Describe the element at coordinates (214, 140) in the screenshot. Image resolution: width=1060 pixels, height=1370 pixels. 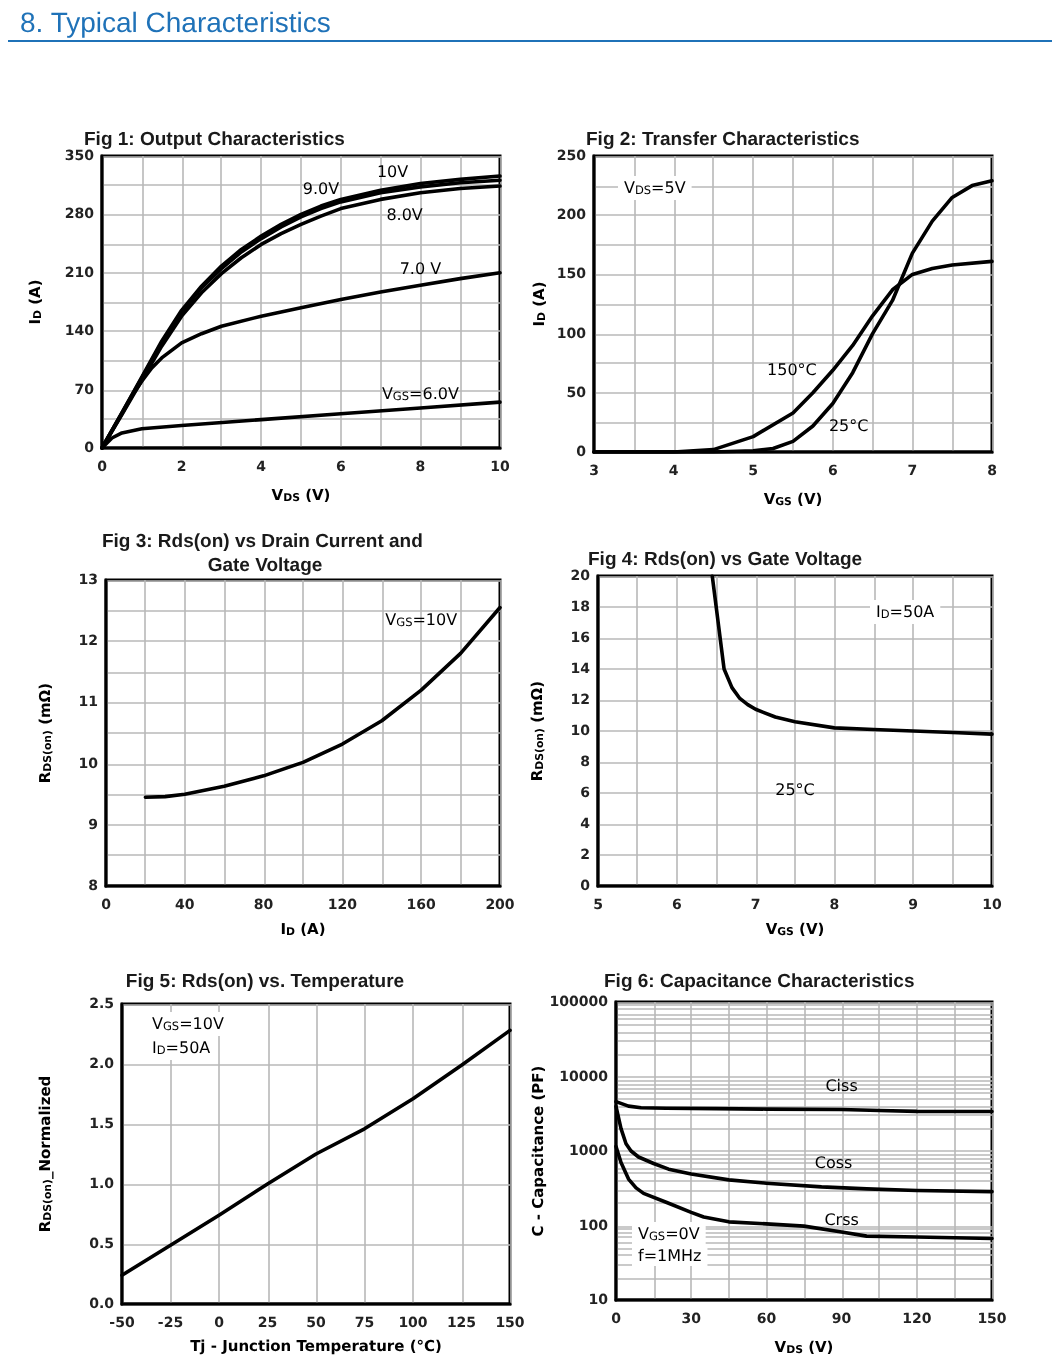
I see `chart-title: Fig 1: Output Characteristics` at that location.